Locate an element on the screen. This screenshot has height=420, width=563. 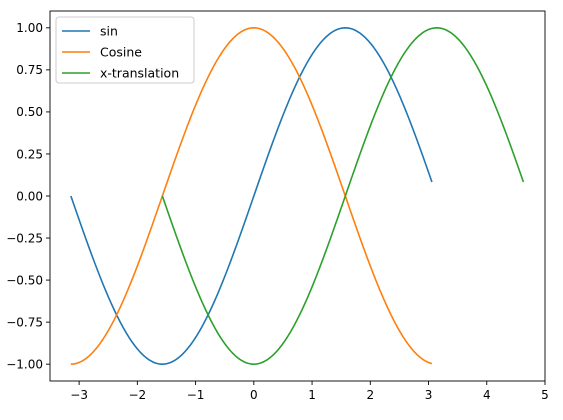
x-tick-label: 2 is located at coordinates (370, 395).